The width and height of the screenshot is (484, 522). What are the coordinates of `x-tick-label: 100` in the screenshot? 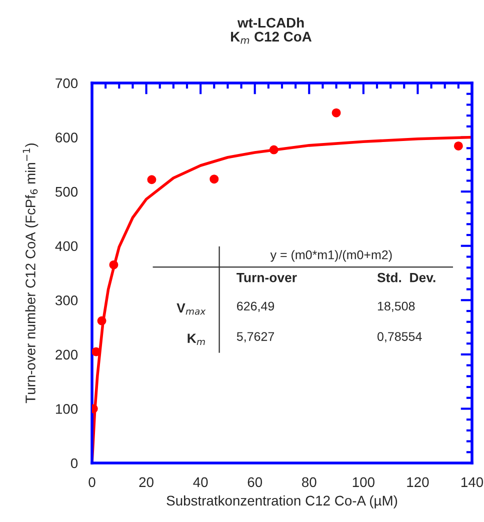 It's located at (363, 482).